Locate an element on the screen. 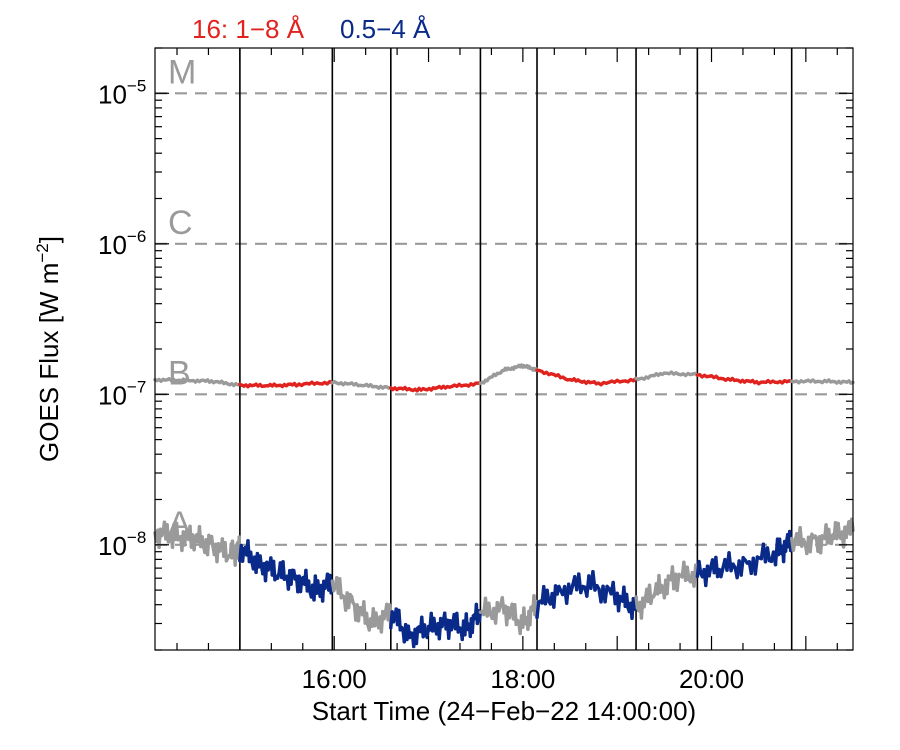 Image resolution: width=900 pixels, height=750 pixels. y-axis-label-main: GOES Flux [W m is located at coordinates (49, 362).